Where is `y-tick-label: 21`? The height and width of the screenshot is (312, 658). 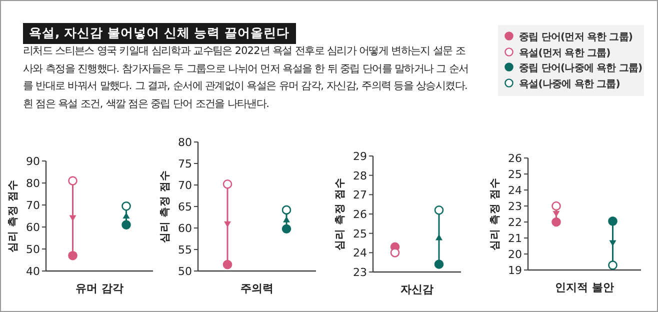 y-tick-label: 21 is located at coordinates (515, 238).